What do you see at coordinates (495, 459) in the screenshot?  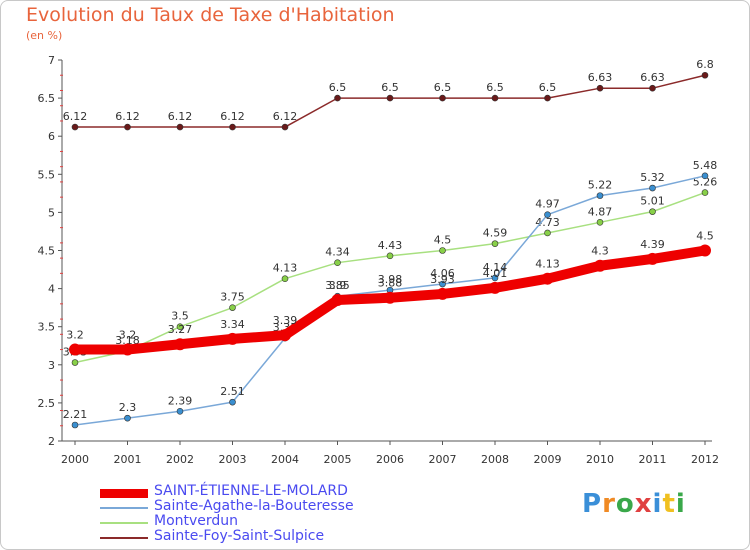 I see `x-tick-label: 2008` at bounding box center [495, 459].